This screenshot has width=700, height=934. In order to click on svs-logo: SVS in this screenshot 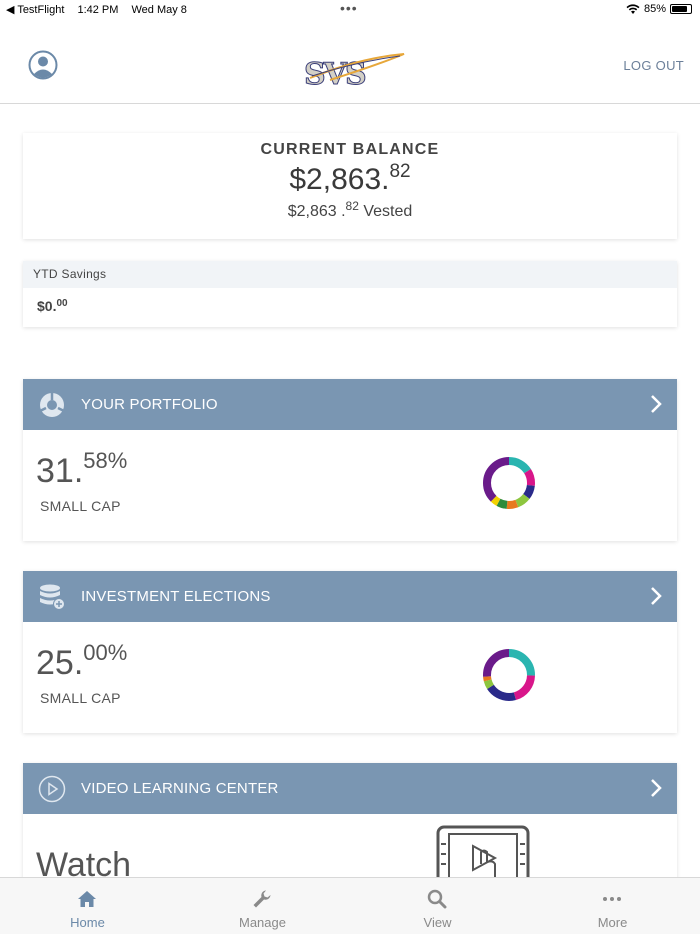, I will do `click(354, 72)`.